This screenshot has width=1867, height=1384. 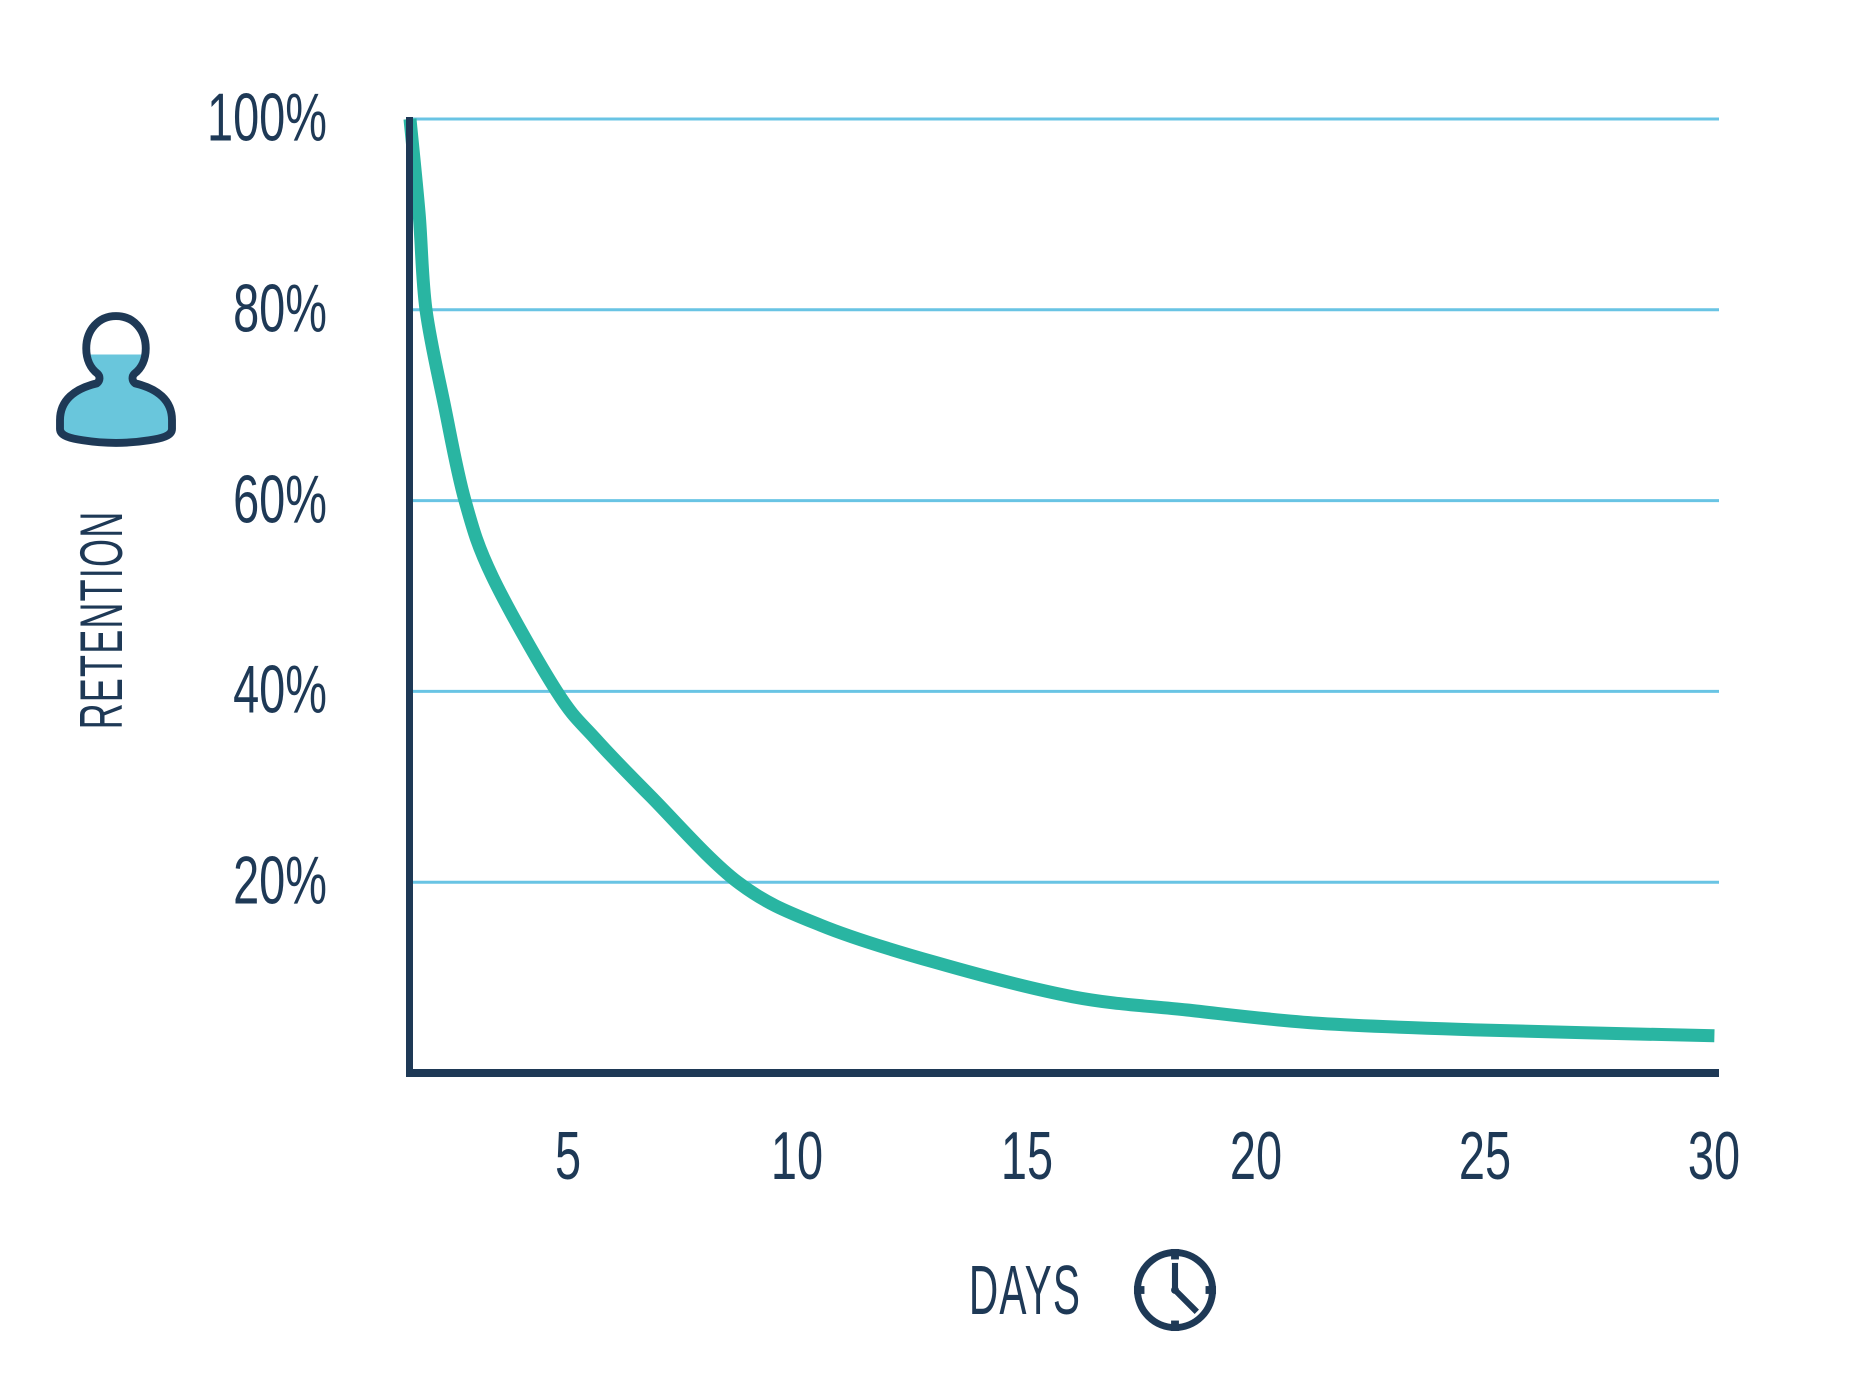 I want to click on x-tick-label-20: 20, so click(x=1256, y=1156).